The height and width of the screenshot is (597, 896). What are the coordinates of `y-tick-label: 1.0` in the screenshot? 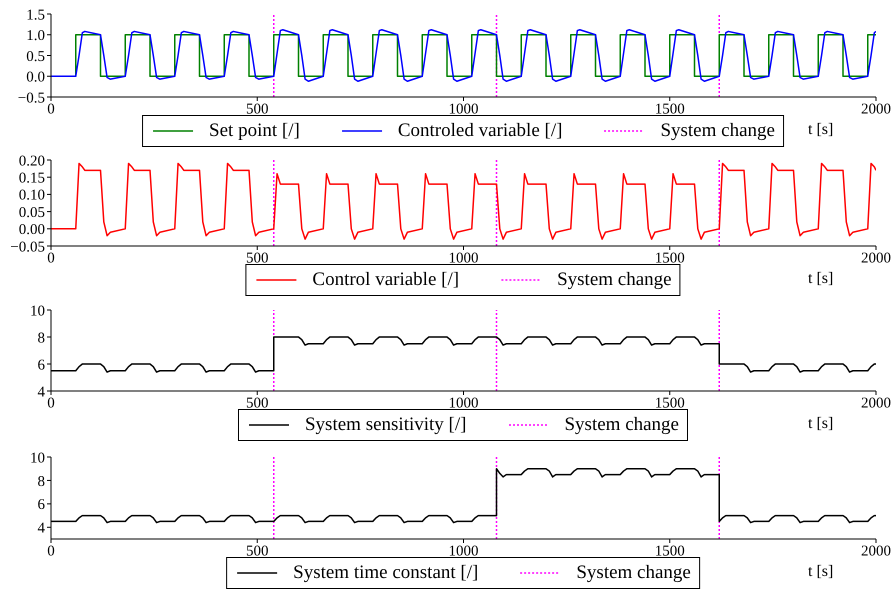 It's located at (35, 36).